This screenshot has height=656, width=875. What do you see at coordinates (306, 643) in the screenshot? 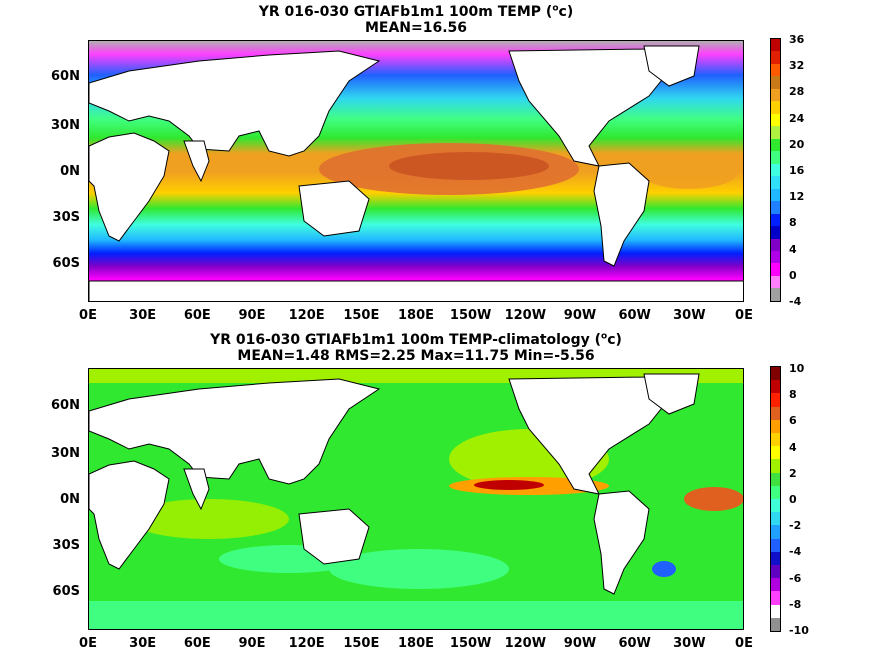
I see `bottom-lon-label: 120E` at bounding box center [306, 643].